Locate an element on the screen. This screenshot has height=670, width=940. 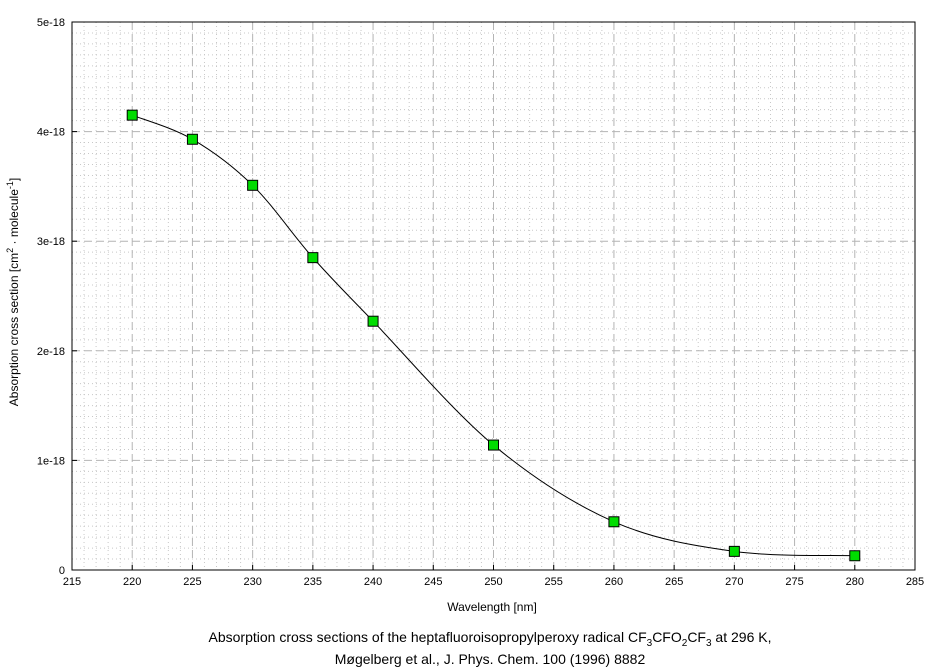
x-tick-label: 280 is located at coordinates (855, 582).